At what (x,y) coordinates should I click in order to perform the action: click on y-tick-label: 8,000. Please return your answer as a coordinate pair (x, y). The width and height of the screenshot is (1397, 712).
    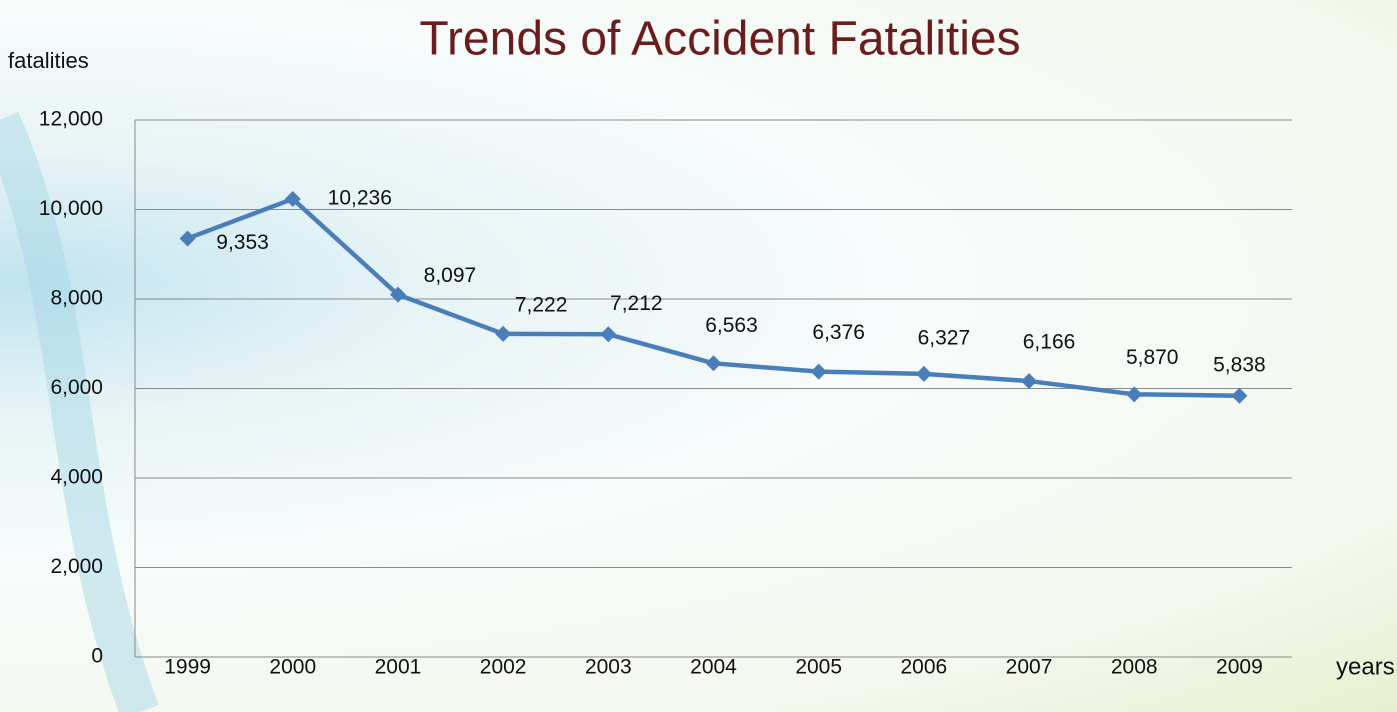
    Looking at the image, I should click on (76, 298).